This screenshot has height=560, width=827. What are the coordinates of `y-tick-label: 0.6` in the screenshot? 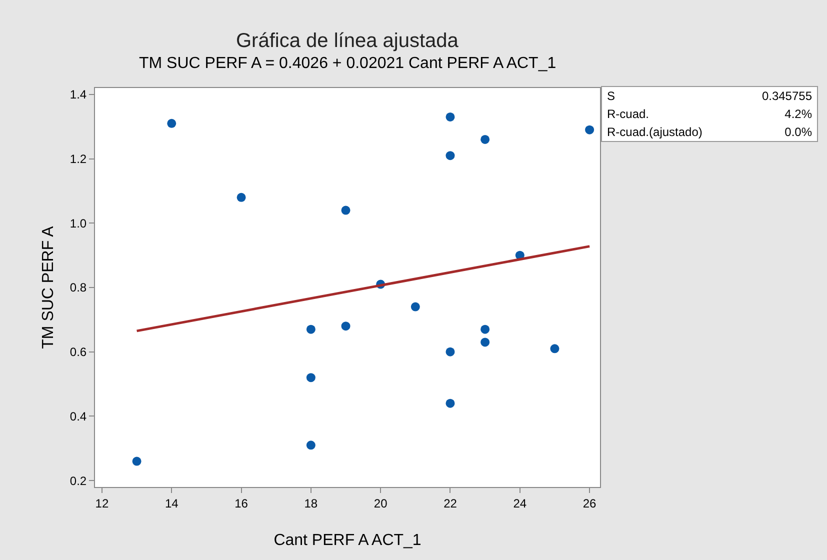 It's located at (78, 352).